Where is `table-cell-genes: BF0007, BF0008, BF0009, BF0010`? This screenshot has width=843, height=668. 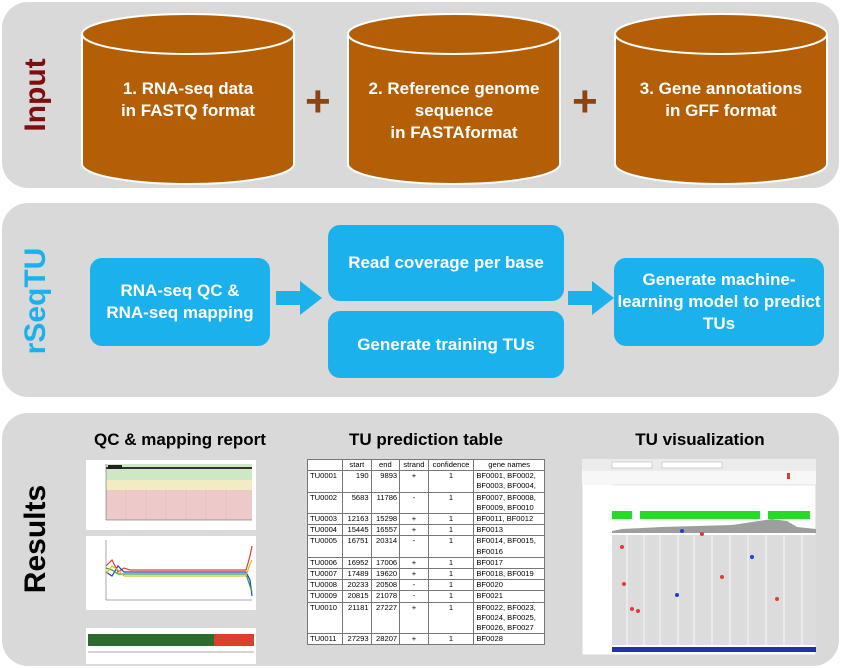
table-cell-genes: BF0007, BF0008, BF0009, BF0010 is located at coordinates (509, 503).